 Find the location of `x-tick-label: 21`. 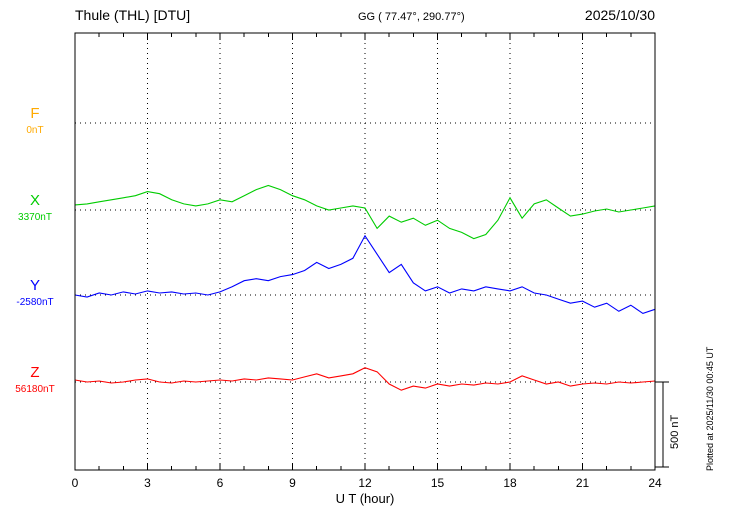

x-tick-label: 21 is located at coordinates (583, 483).